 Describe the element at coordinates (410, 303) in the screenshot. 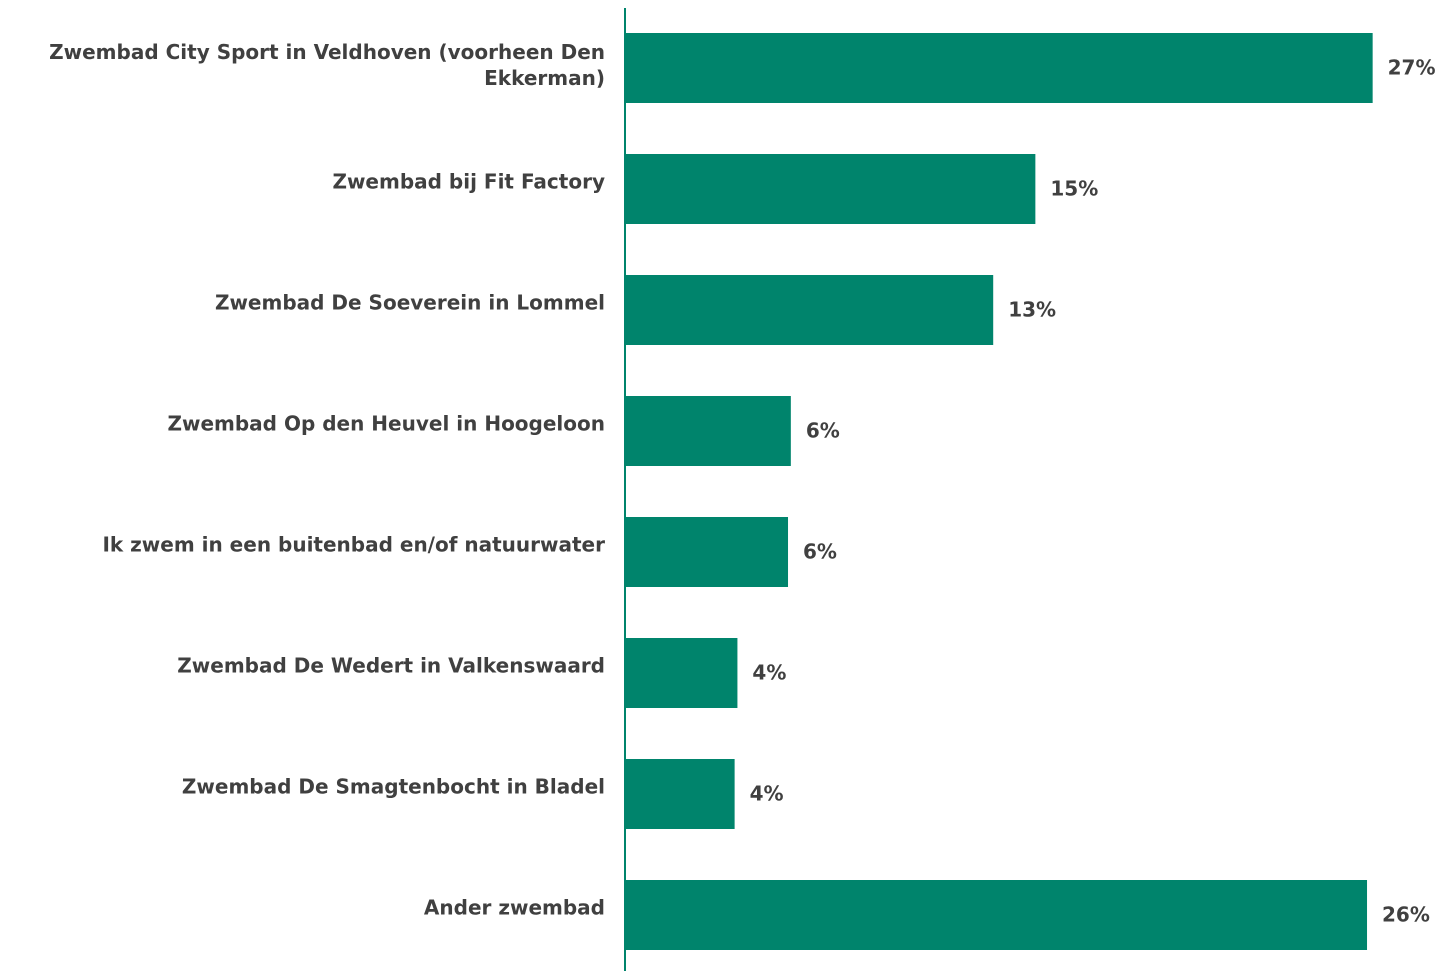

I see `y-tick-label: Zwembad De Soeverein in Lommel` at that location.